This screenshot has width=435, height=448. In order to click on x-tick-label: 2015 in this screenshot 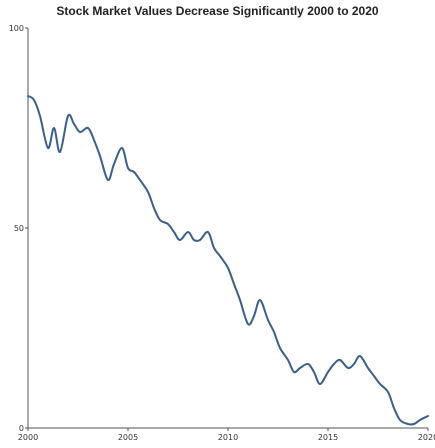, I will do `click(328, 437)`.